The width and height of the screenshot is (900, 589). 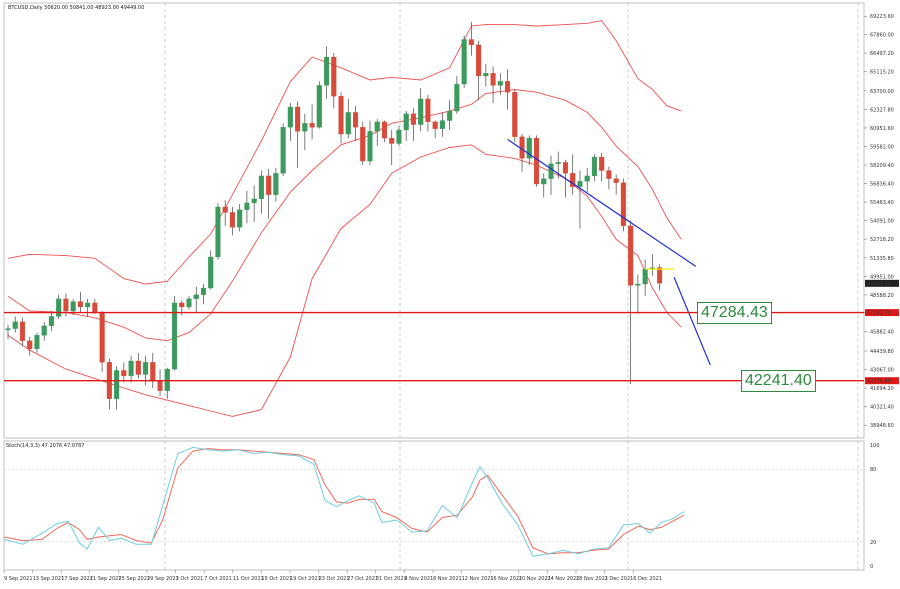 I want to click on price-tick-label: 59582.00, so click(x=882, y=147).